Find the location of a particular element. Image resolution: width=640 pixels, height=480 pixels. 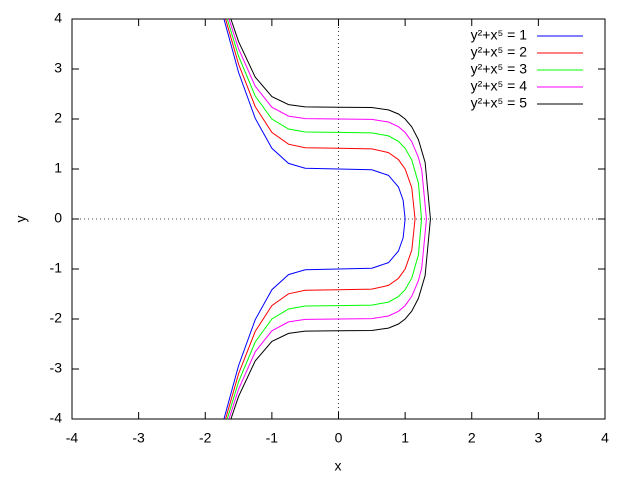

legend-label: y²+x⁵ = 5 is located at coordinates (499, 103).